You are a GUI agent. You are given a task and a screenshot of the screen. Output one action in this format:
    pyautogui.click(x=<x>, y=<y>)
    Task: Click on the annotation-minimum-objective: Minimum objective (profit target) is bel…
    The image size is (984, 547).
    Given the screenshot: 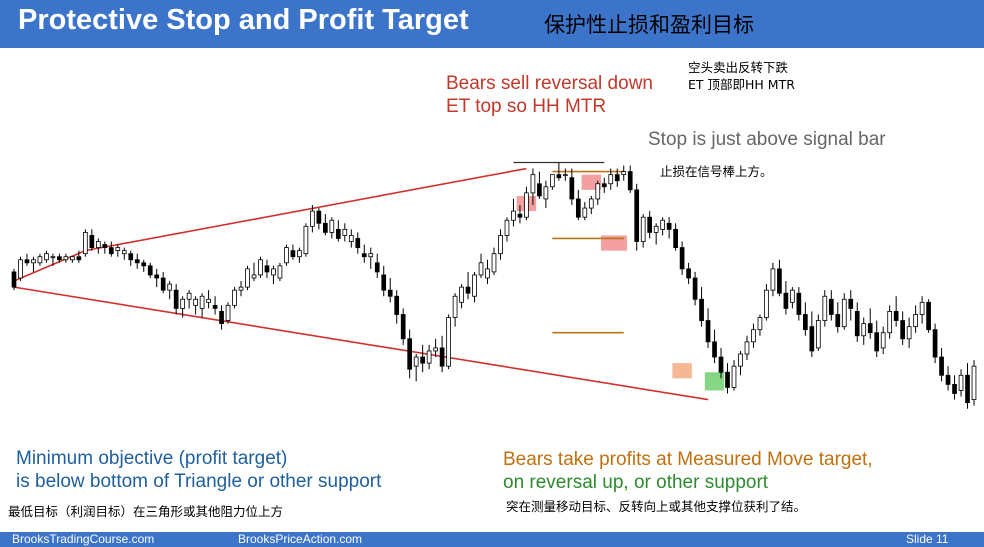 What is the action you would take?
    pyautogui.click(x=198, y=470)
    